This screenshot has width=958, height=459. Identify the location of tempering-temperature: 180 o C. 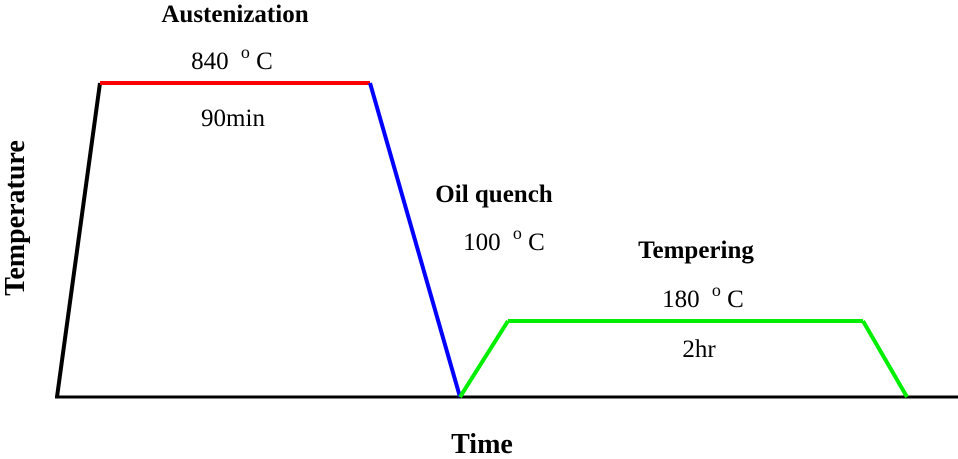
(703, 294).